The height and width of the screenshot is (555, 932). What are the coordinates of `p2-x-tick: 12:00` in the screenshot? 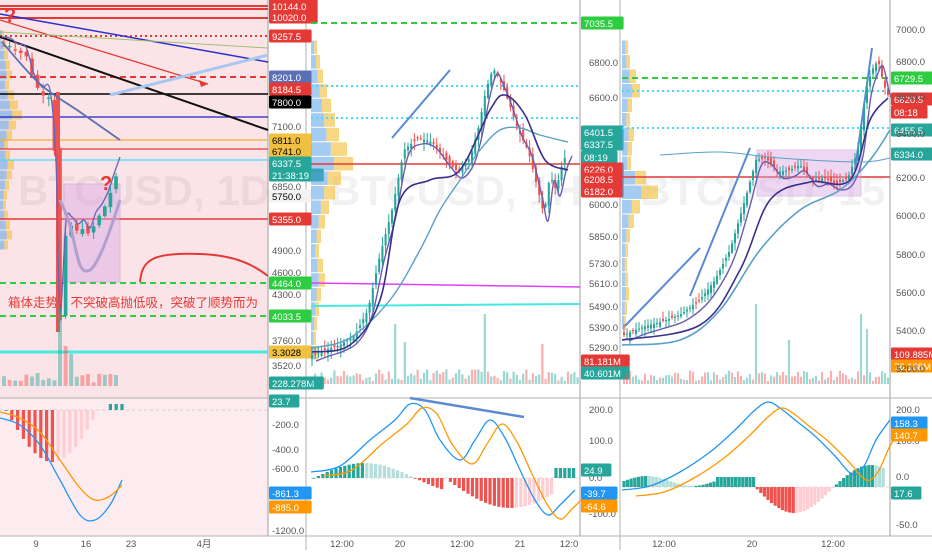 It's located at (342, 544).